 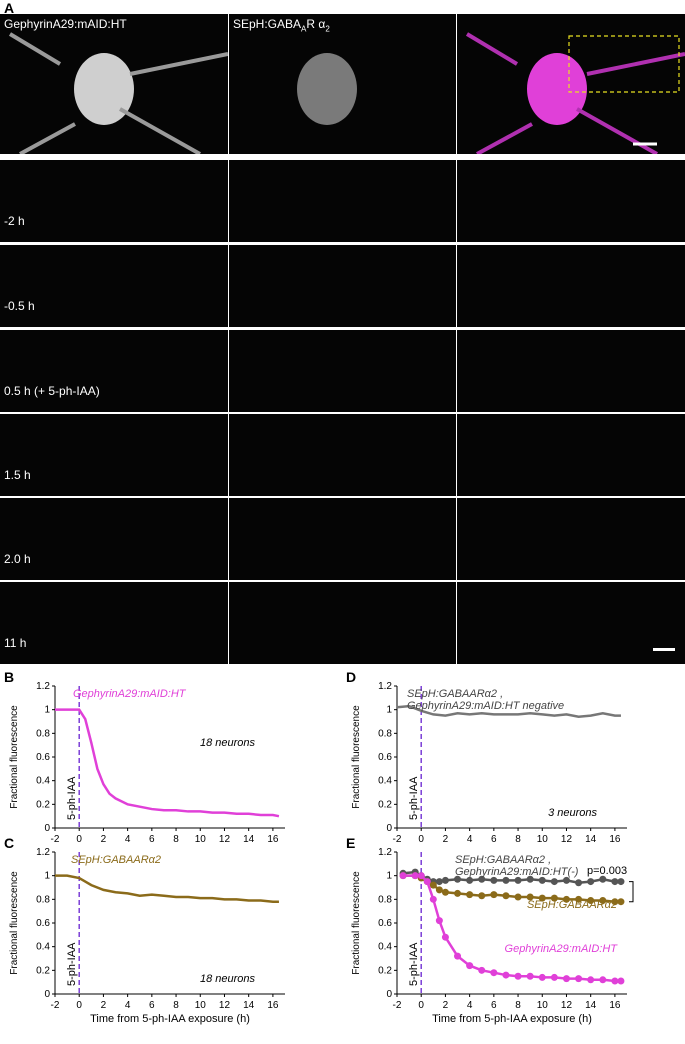 What do you see at coordinates (114, 286) in the screenshot?
I see `timepoint-gephyrin-image: -0.5 h` at bounding box center [114, 286].